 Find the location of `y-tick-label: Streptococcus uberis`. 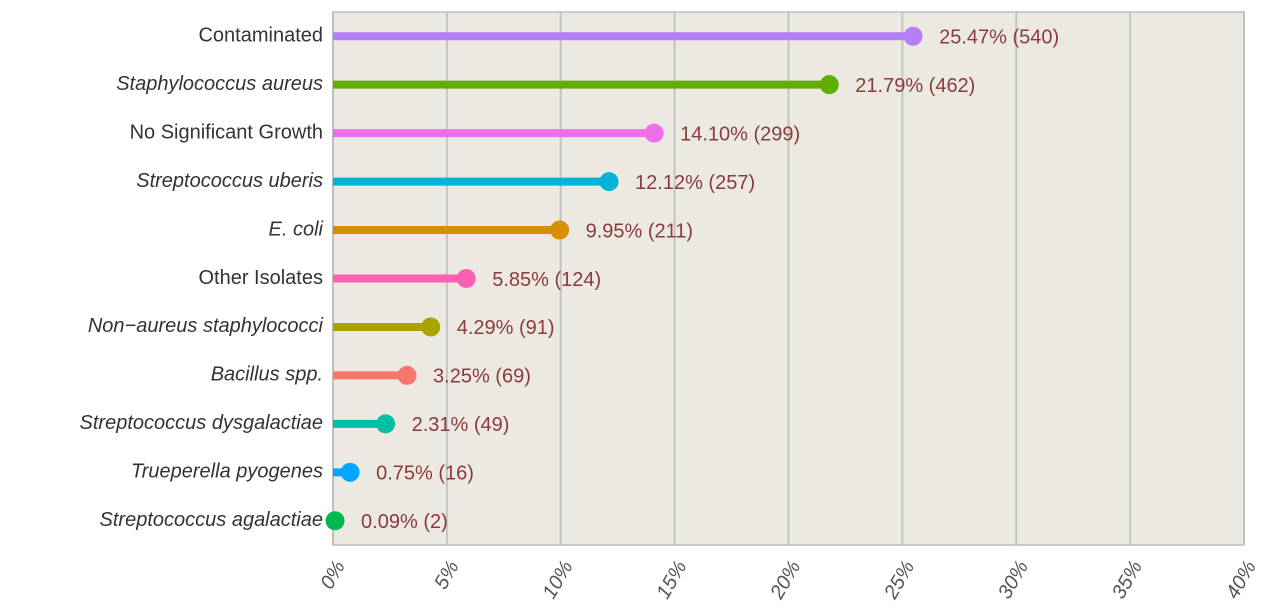

y-tick-label: Streptococcus uberis is located at coordinates (229, 181).